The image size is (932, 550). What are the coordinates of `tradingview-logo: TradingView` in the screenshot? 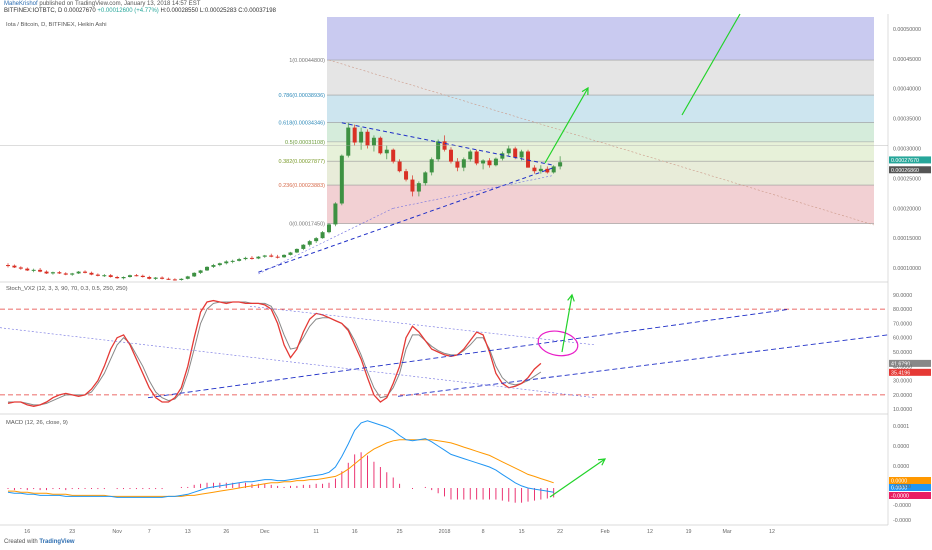 It's located at (57, 542).